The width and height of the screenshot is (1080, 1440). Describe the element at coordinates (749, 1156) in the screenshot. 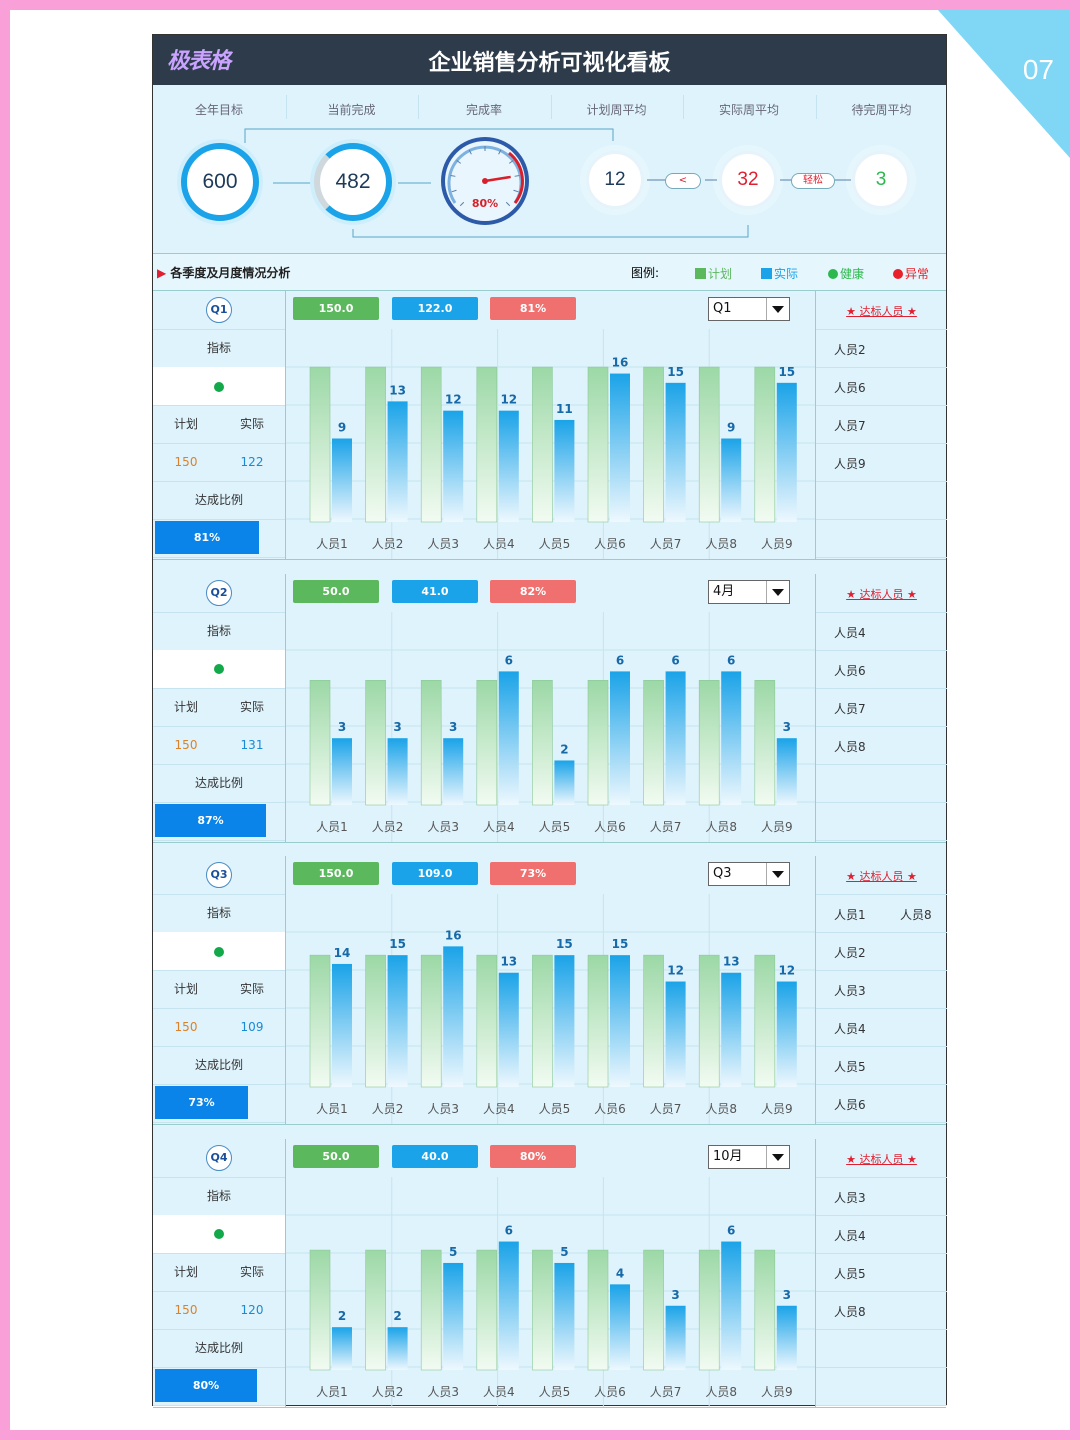

I see `period-select: 10月` at that location.